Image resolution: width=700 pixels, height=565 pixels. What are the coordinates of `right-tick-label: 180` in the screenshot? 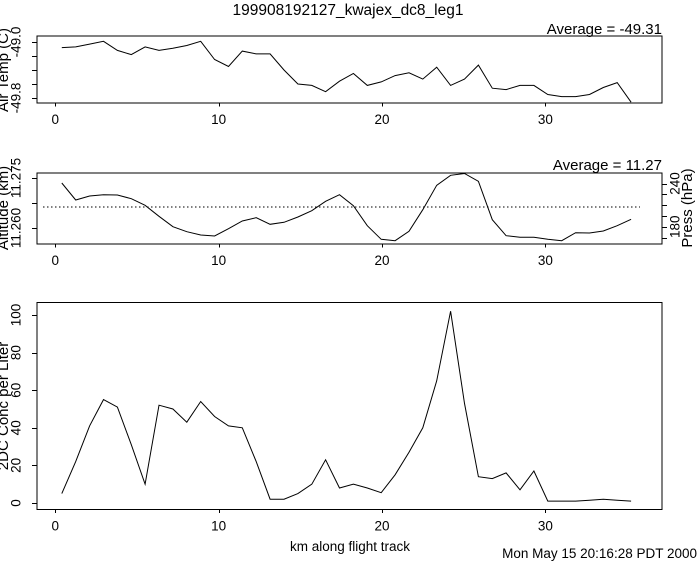 It's located at (675, 226).